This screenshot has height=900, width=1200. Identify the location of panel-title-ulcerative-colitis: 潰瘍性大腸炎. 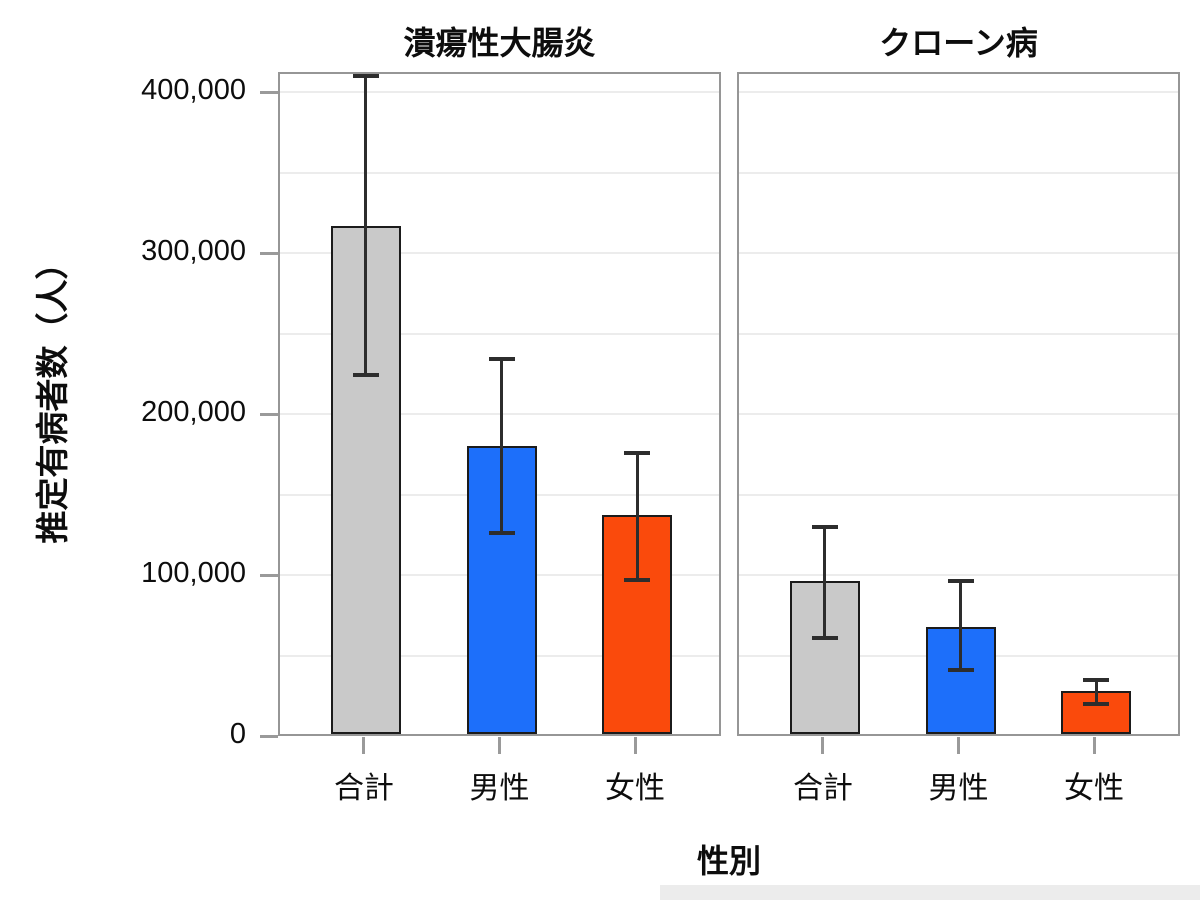
(499, 43).